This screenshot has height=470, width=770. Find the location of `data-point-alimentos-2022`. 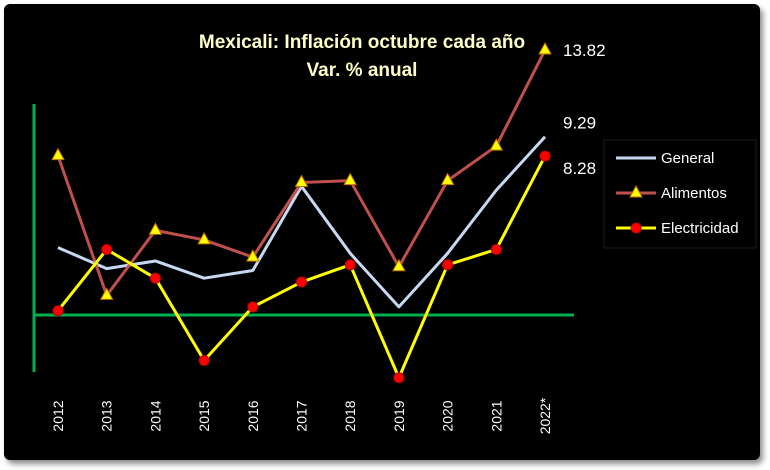

data-point-alimentos-2022 is located at coordinates (545, 48).